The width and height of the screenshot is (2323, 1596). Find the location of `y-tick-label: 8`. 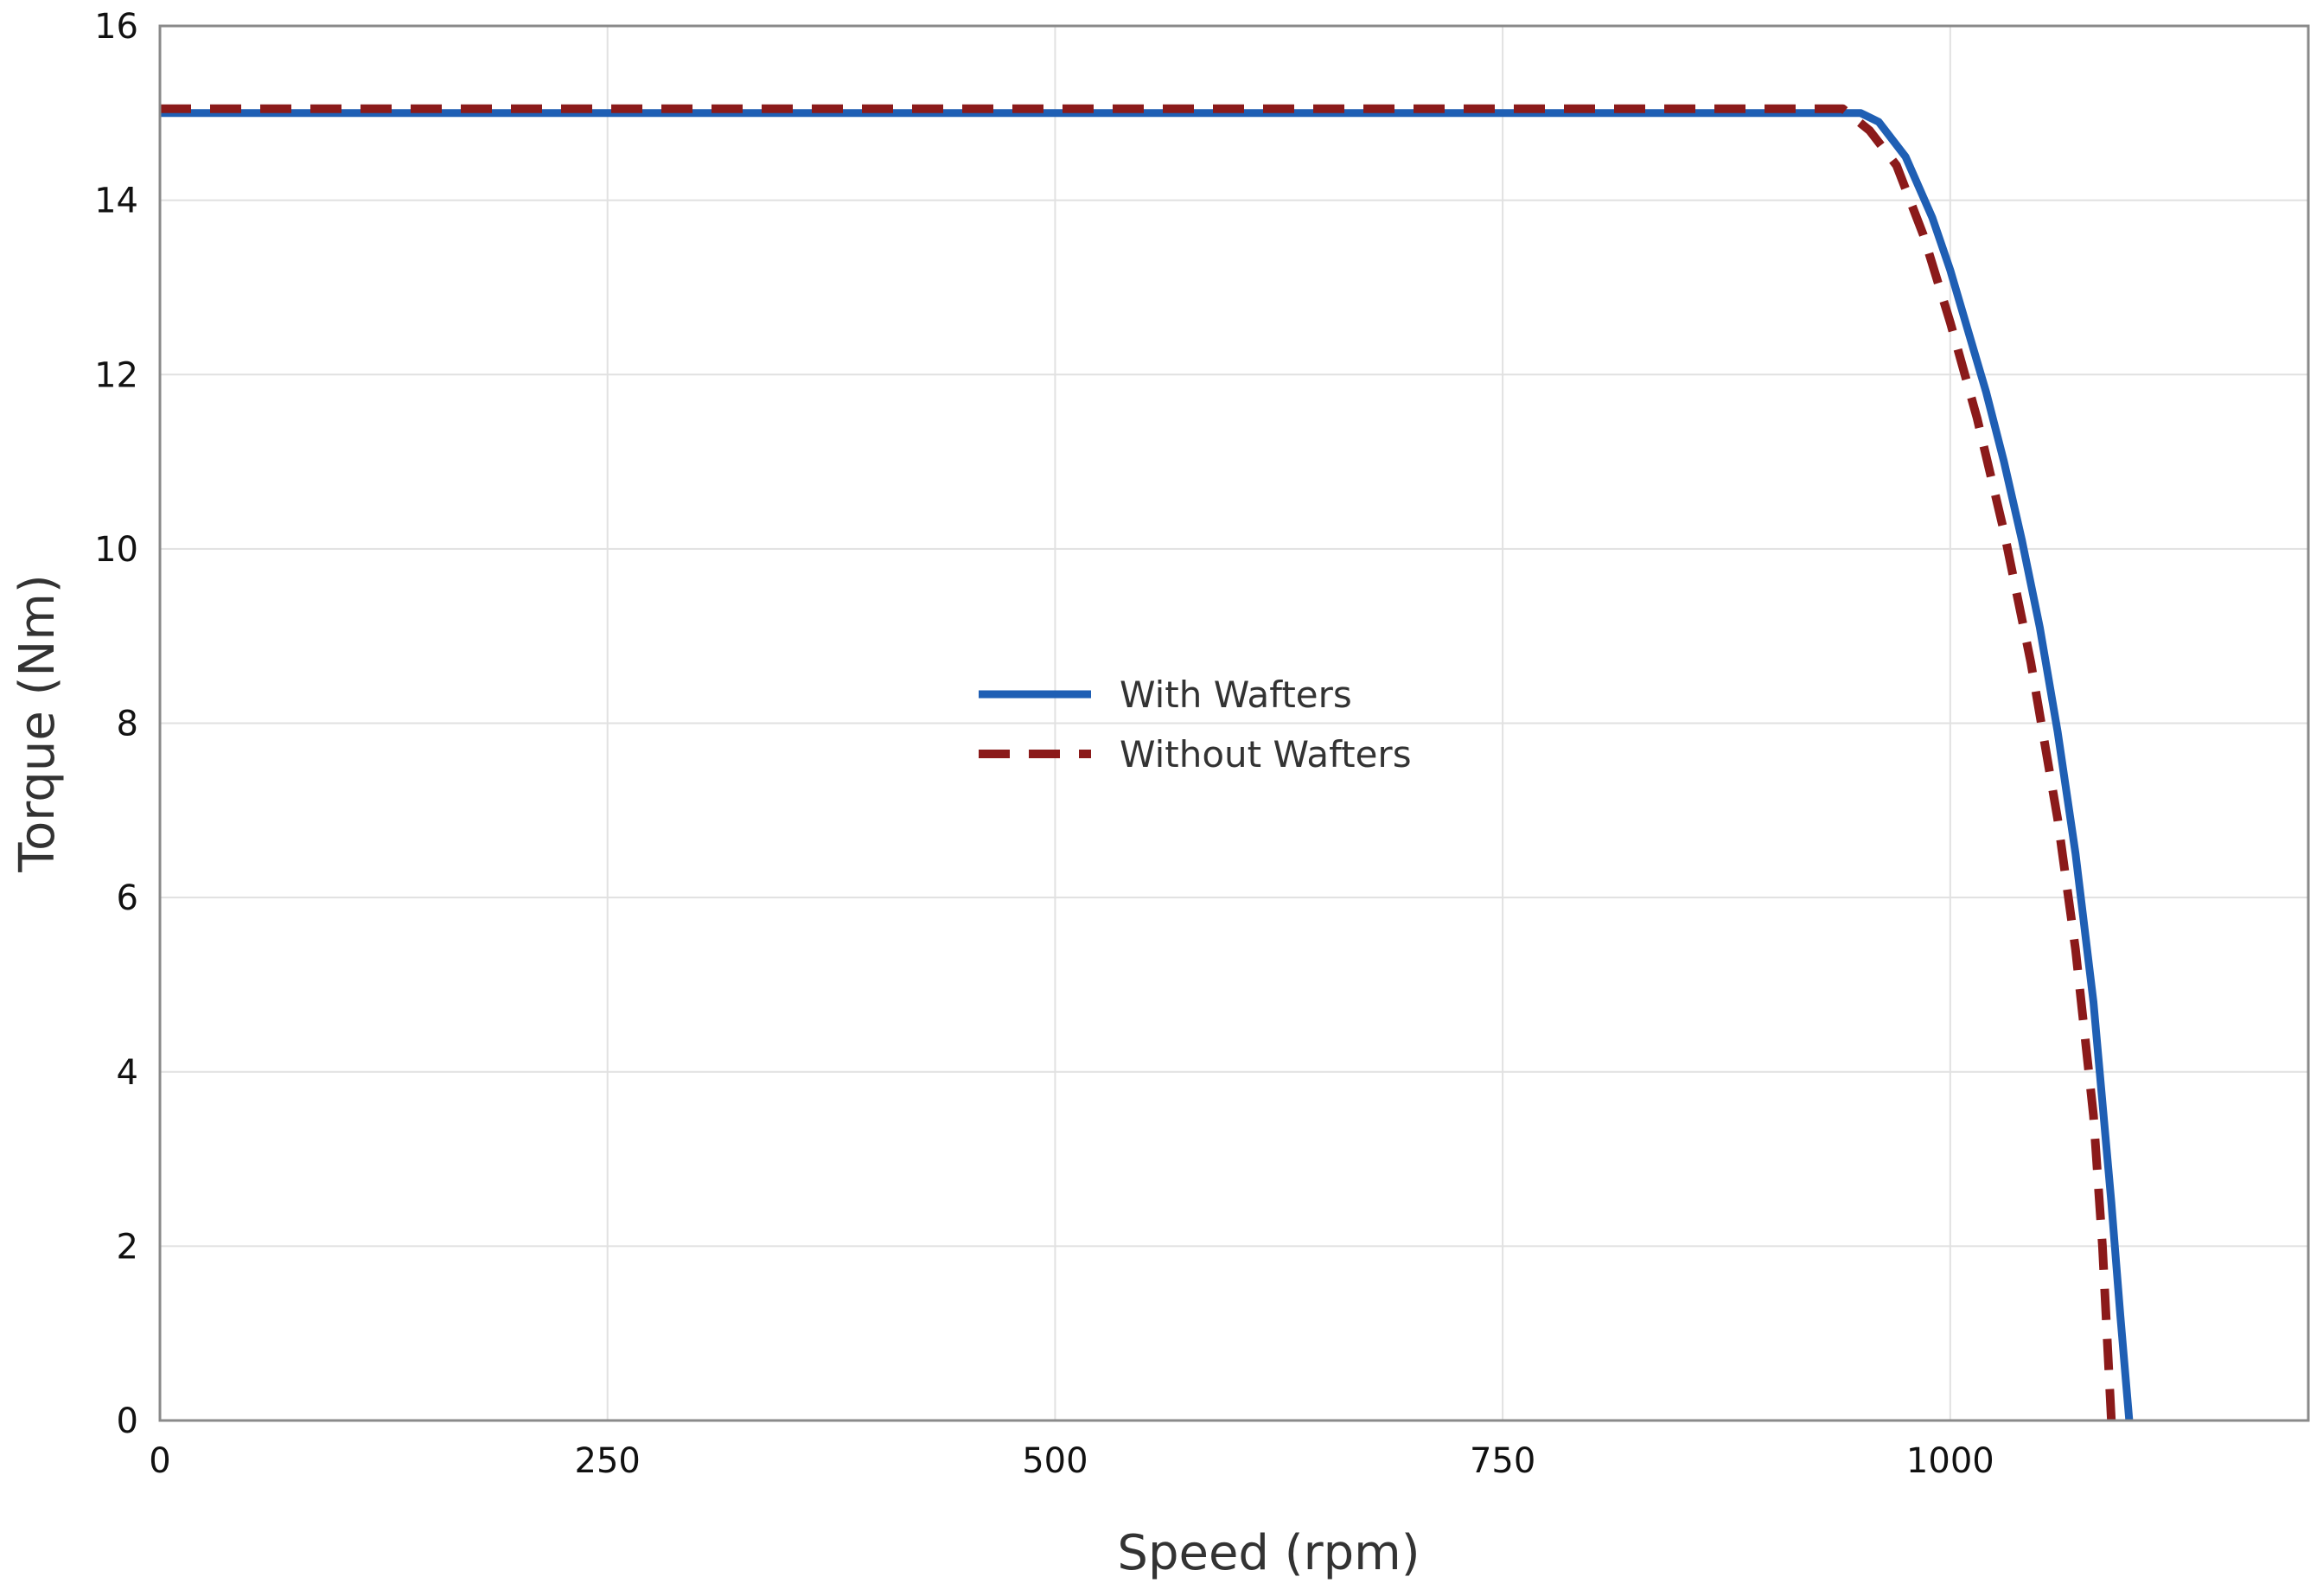

y-tick-label: 8 is located at coordinates (127, 725).